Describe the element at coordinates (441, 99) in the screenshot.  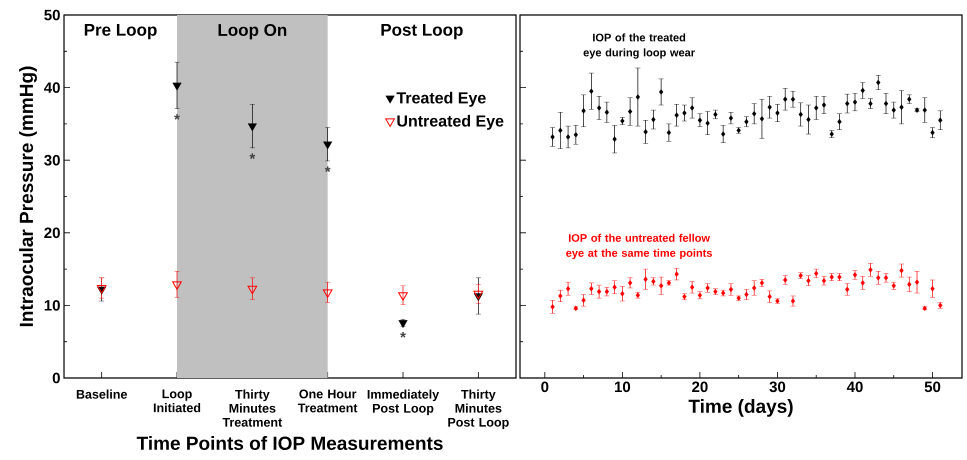
I see `legend-label: Treated Eye` at that location.